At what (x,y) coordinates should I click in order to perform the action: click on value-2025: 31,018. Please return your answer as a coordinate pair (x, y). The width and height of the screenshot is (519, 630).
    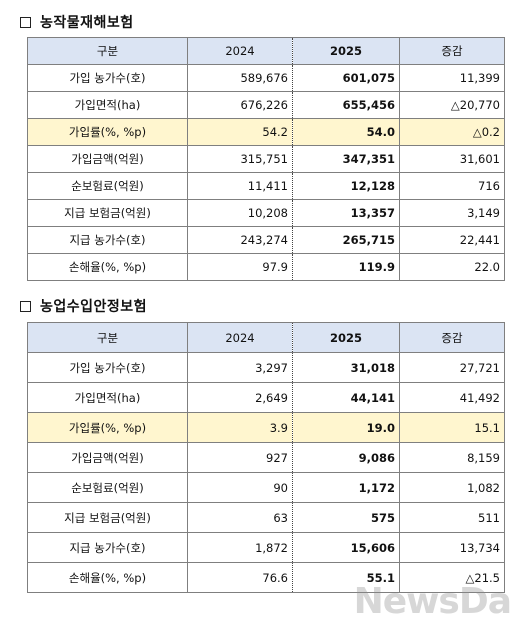
    Looking at the image, I should click on (346, 367).